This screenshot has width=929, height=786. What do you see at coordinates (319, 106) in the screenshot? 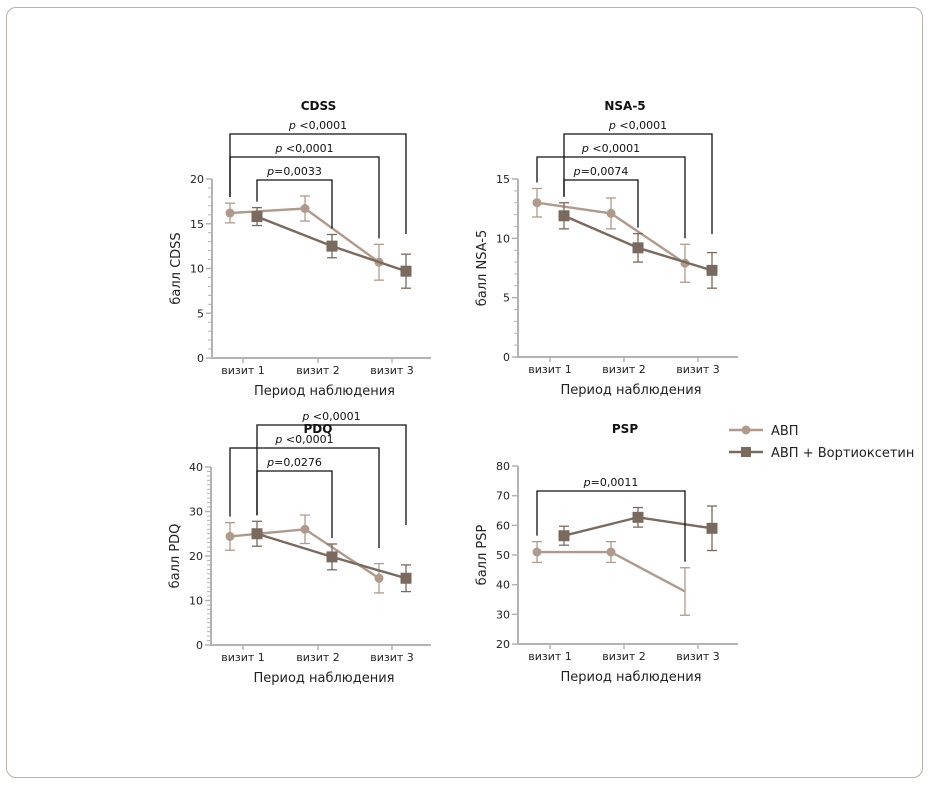
I see `chart-title: CDSS` at bounding box center [319, 106].